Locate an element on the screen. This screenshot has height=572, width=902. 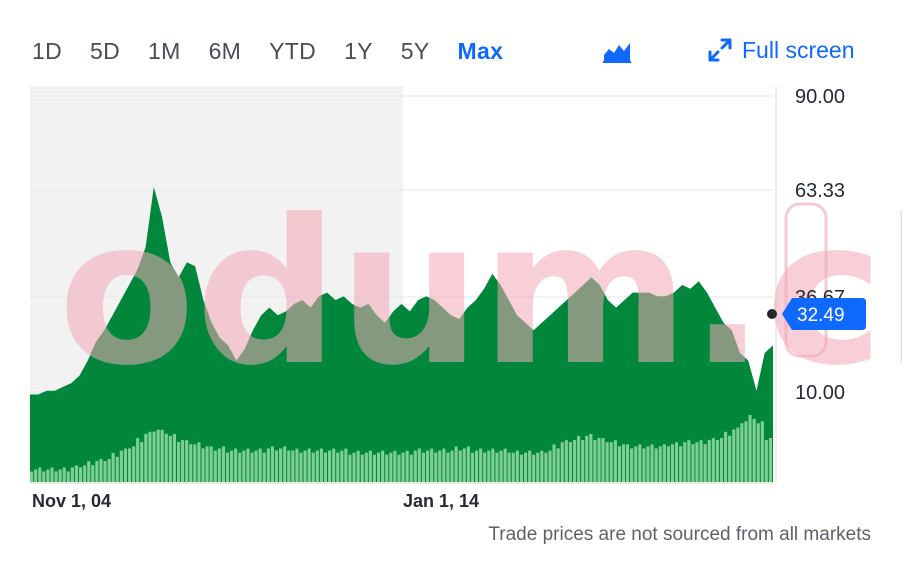
fullscreen-button: Full screen is located at coordinates (780, 50).